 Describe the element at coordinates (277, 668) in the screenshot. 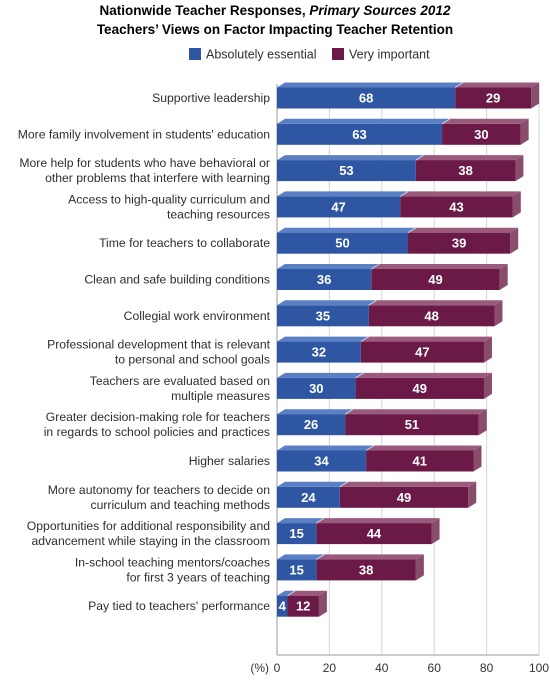

I see `x-tick-label: 0` at that location.